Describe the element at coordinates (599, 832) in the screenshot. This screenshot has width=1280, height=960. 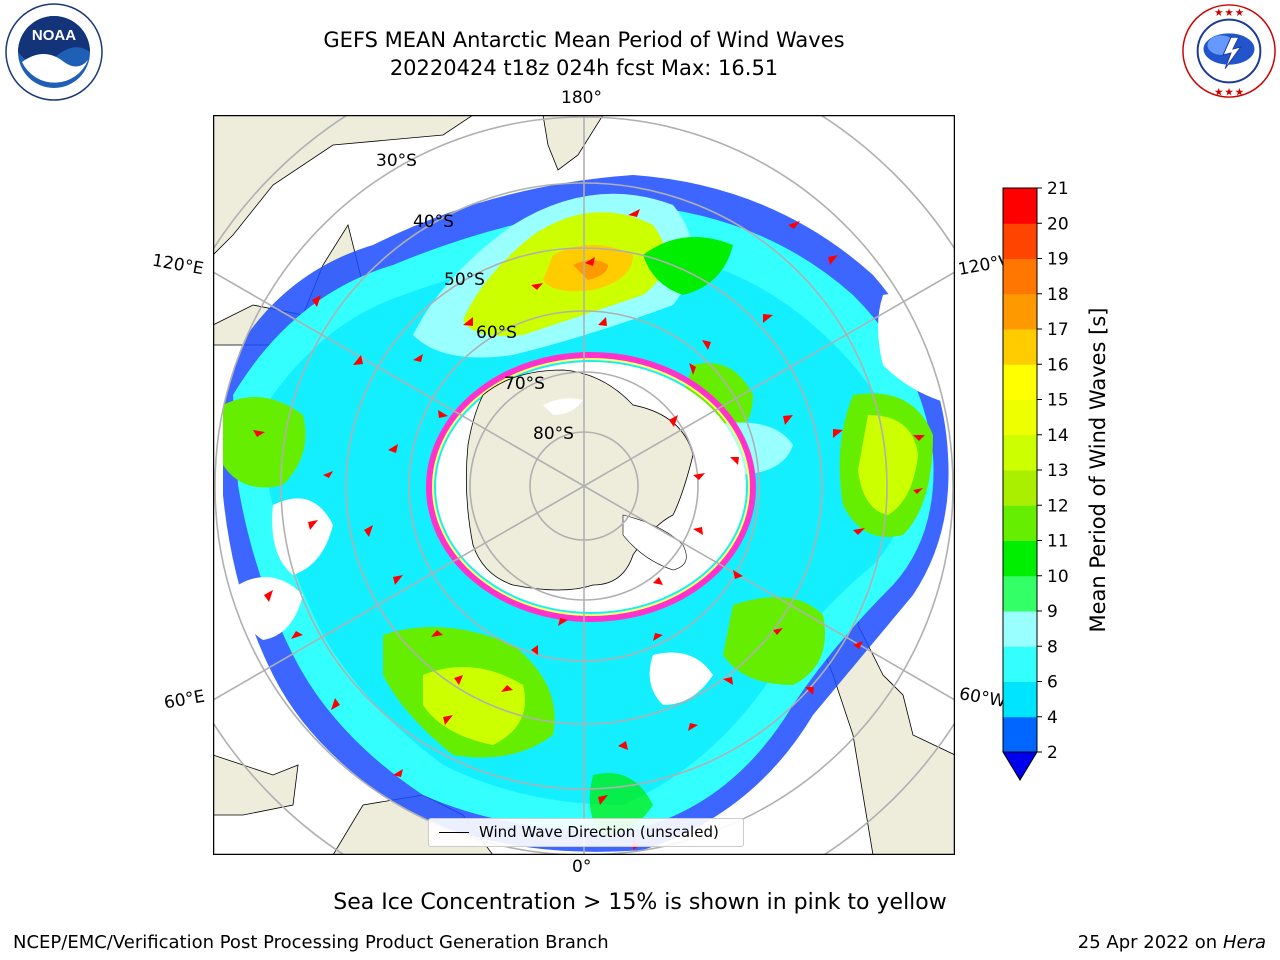
I see `legend-label: Wind Wave Direction (unscaled)` at that location.